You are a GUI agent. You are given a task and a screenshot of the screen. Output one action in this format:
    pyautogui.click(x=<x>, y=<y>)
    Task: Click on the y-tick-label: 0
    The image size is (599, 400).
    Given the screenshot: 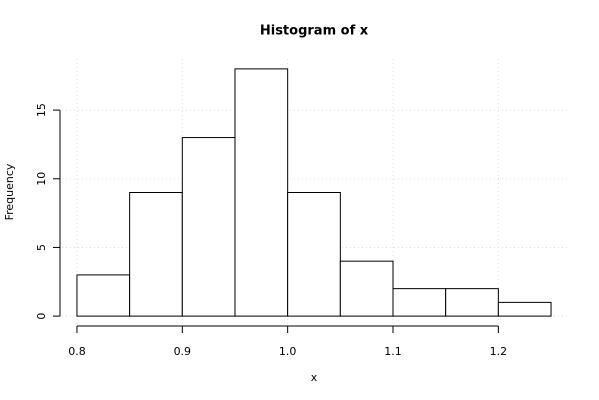 What is the action you would take?
    pyautogui.click(x=41, y=316)
    